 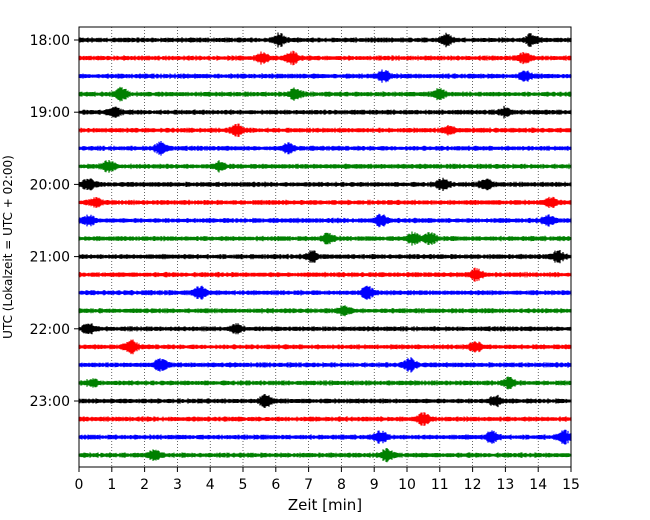 I want to click on x-tick-label: 12, so click(x=473, y=485).